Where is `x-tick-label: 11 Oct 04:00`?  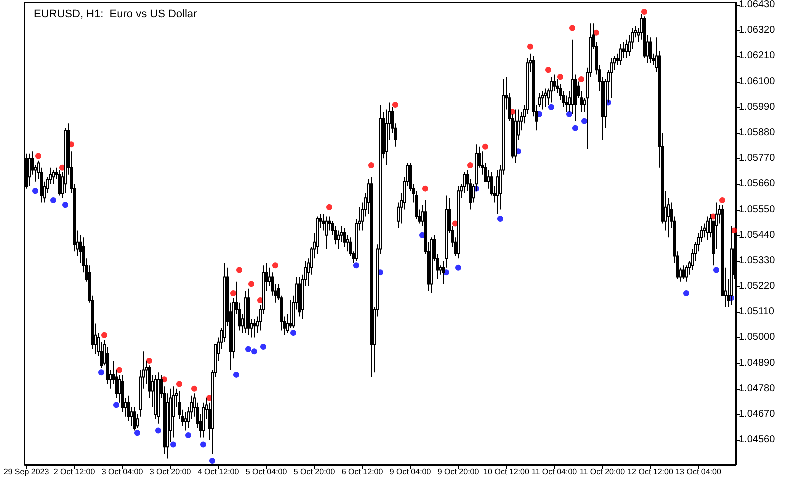 x-tick-label: 11 Oct 04:00 is located at coordinates (555, 472).